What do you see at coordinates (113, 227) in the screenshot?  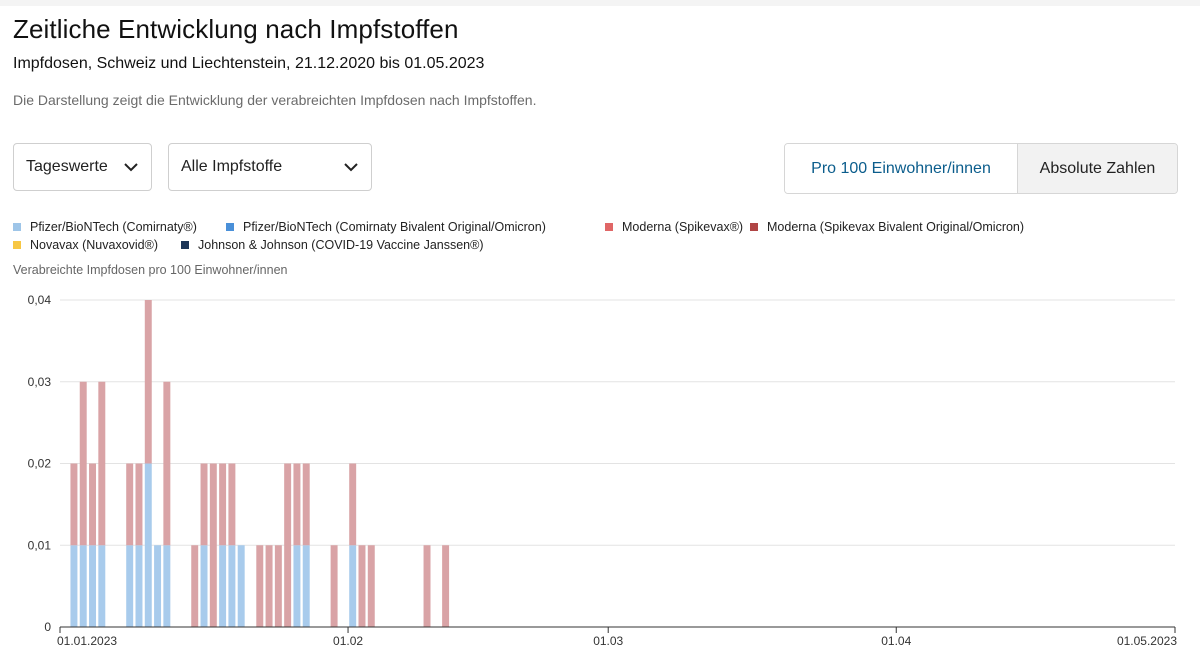 I see `legend-label: Pfizer/BioNTech (Comirnaty®)` at bounding box center [113, 227].